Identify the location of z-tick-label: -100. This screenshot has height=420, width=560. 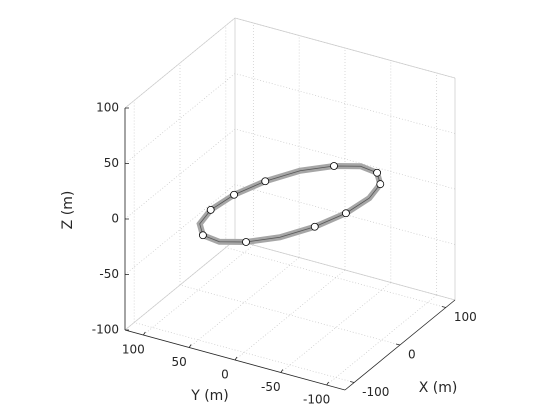
(105, 330).